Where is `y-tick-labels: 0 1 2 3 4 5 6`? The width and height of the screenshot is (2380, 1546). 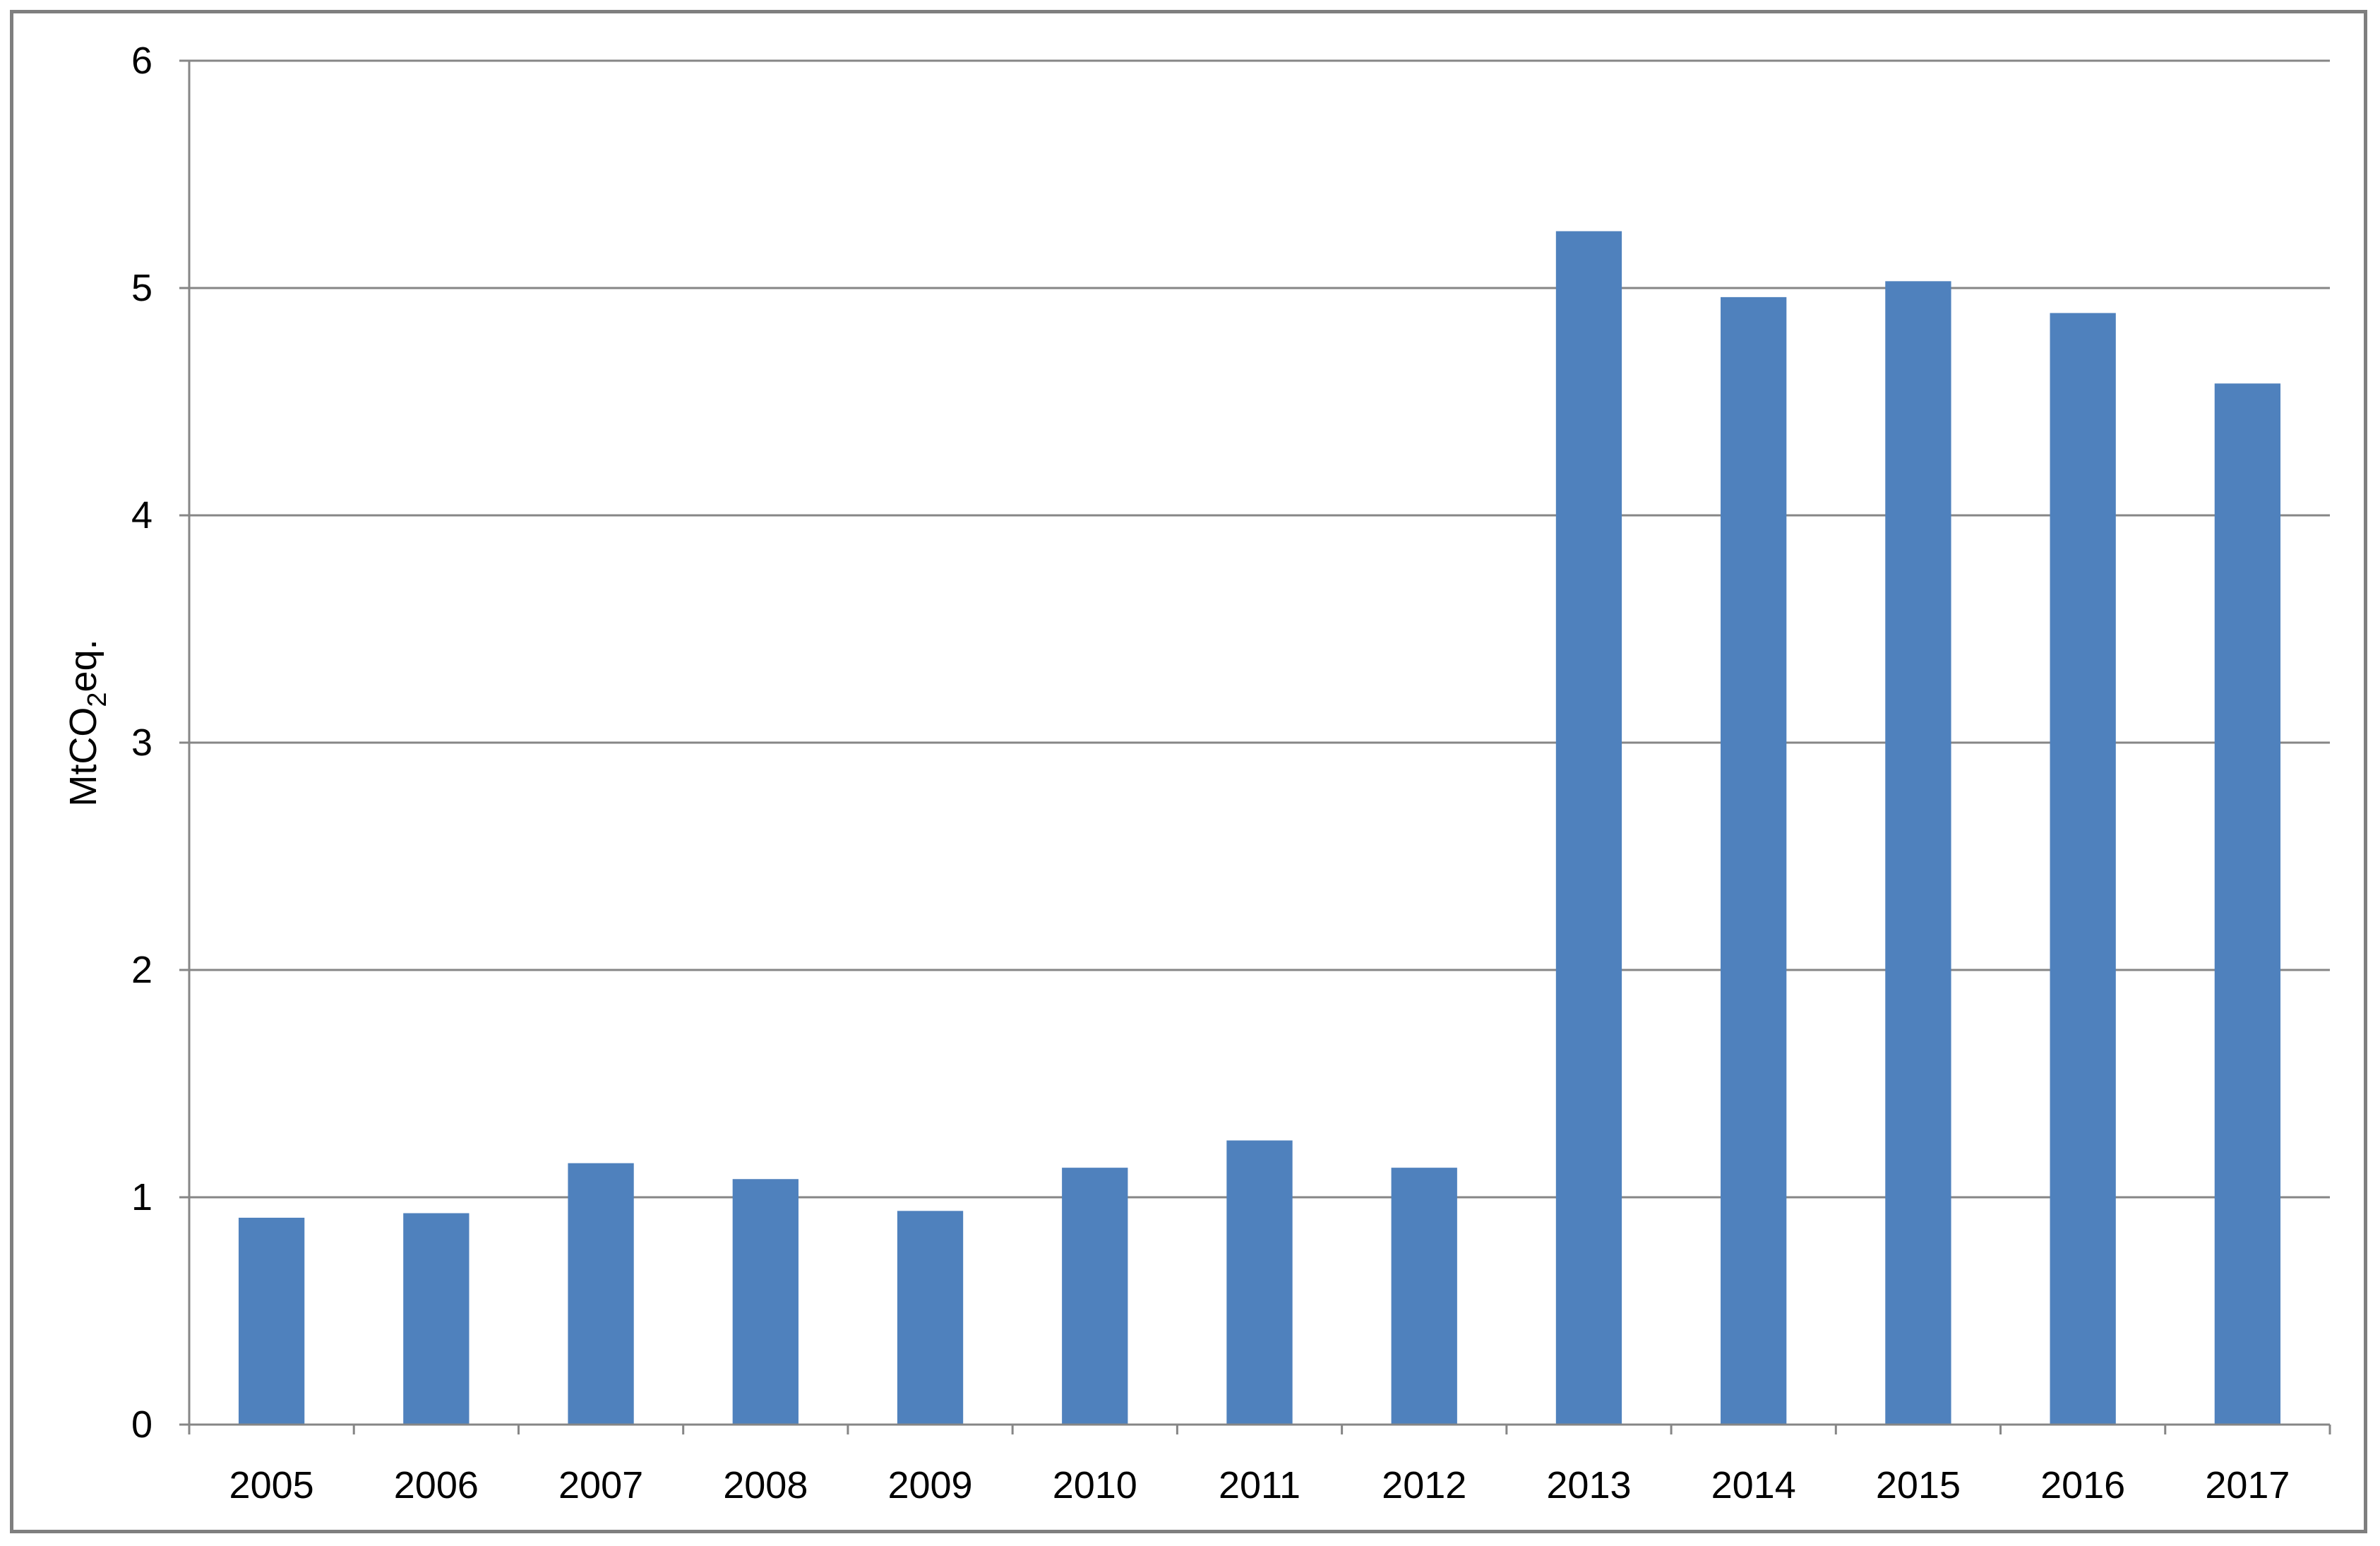 y-tick-labels: 0 1 2 3 4 5 6 is located at coordinates (142, 743).